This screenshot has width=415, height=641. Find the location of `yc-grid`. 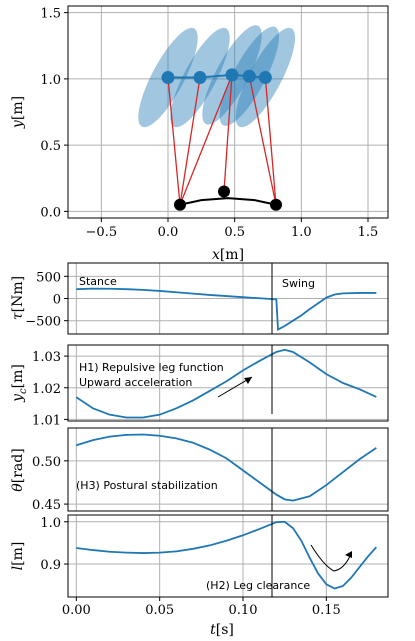

yc-grid is located at coordinates (228, 383).